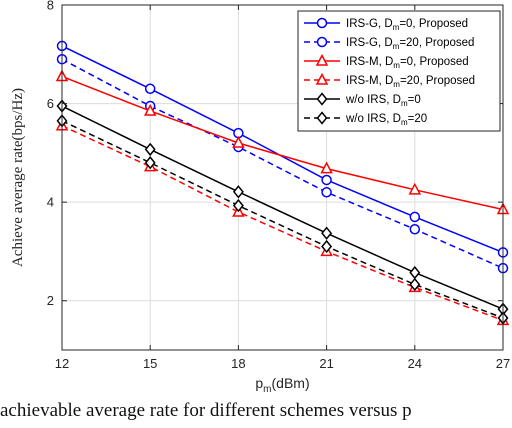 This screenshot has height=428, width=512. Describe the element at coordinates (386, 120) in the screenshot. I see `legend-label: w/o IRS, Dm=20` at that location.